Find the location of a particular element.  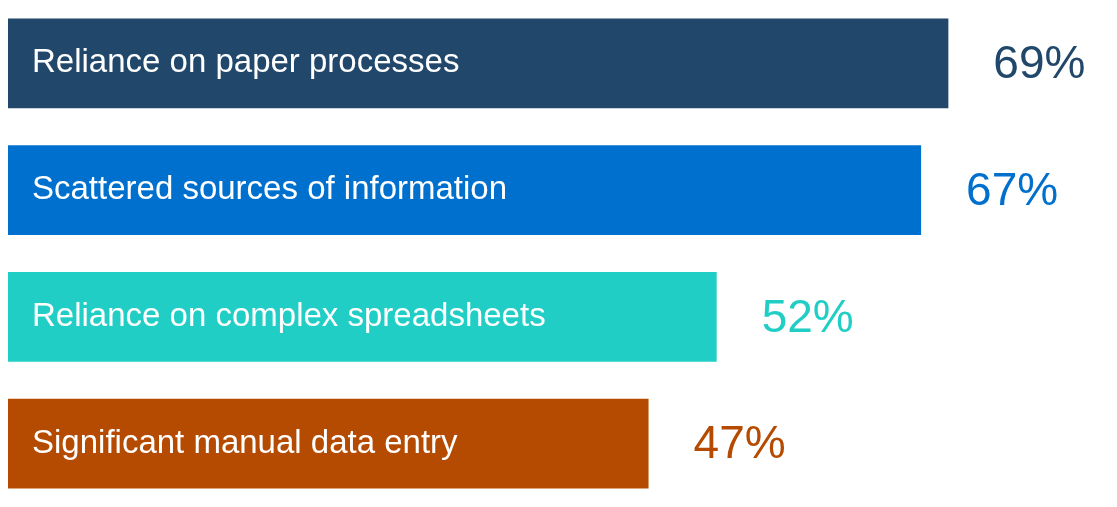

data-label: 69% is located at coordinates (1039, 62).